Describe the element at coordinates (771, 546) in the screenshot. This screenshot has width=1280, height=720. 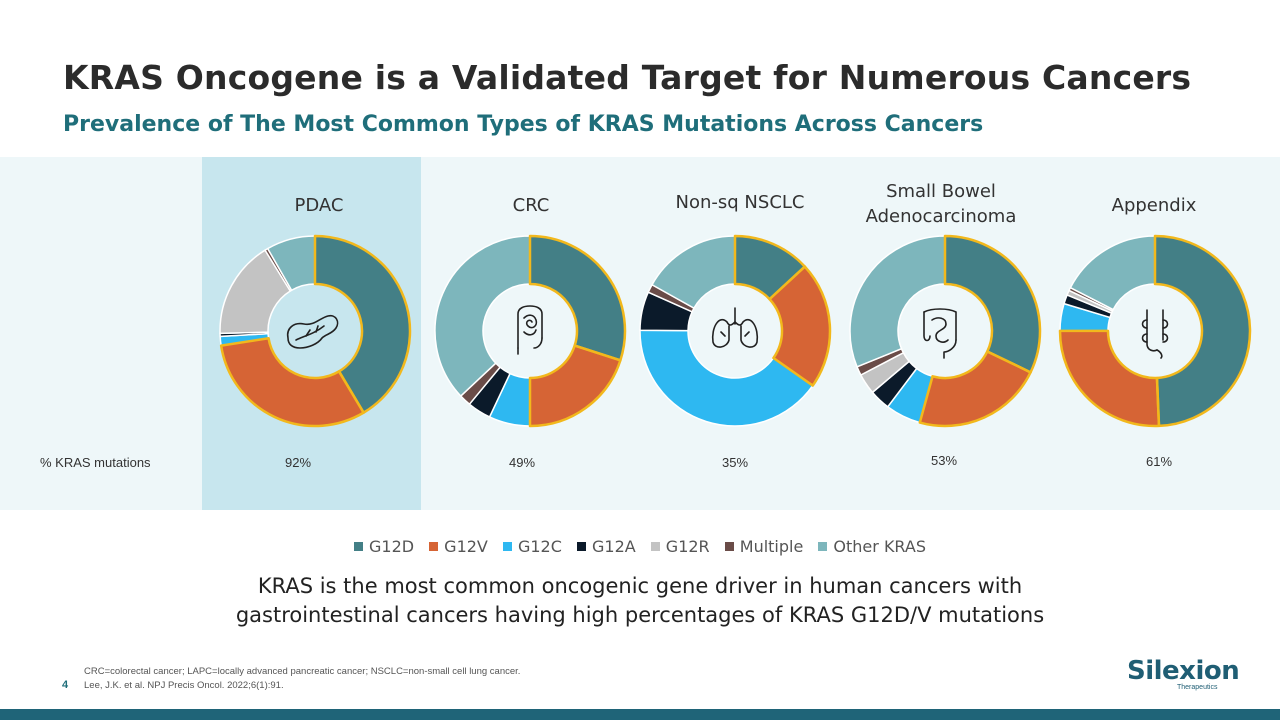
I see `legend-label: Multiple` at that location.